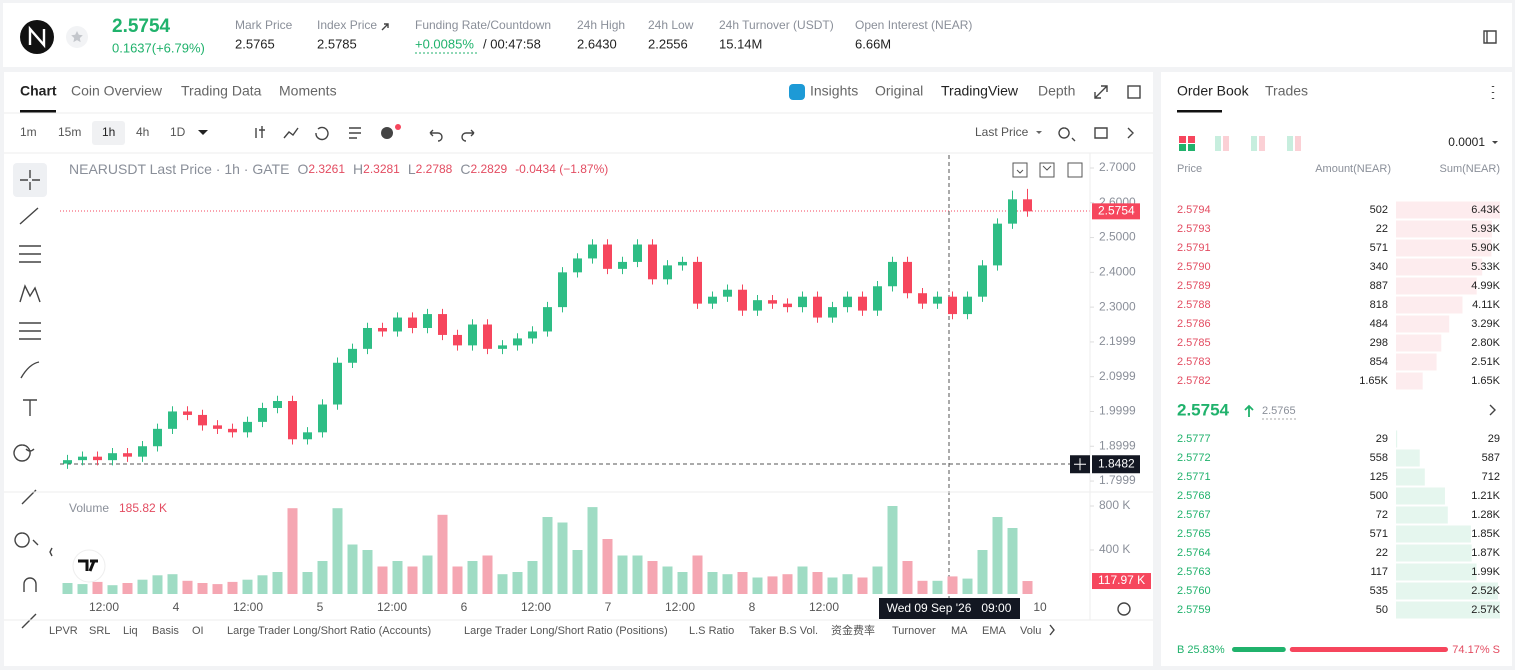 The height and width of the screenshot is (670, 1515). What do you see at coordinates (914, 631) in the screenshot?
I see `indicator: Turnover` at bounding box center [914, 631].